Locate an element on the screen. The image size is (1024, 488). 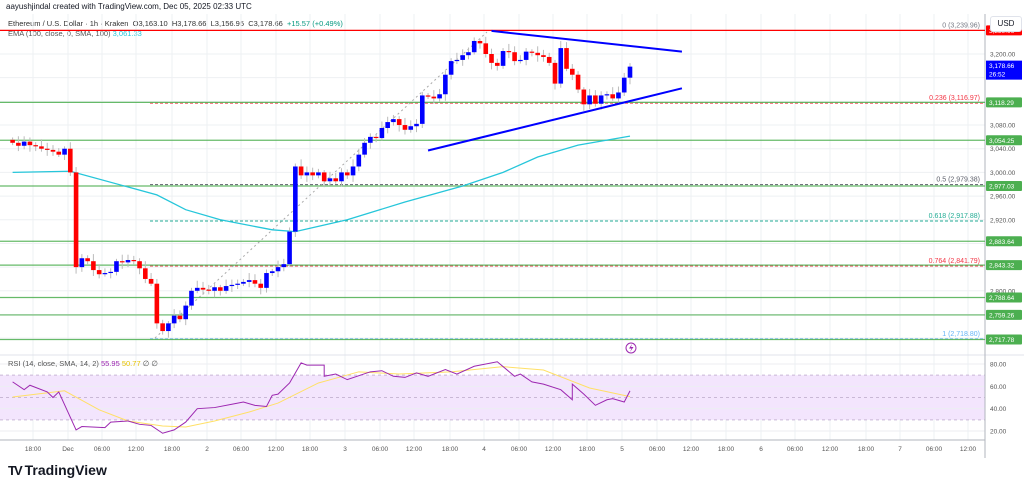
tradingview-logo: TV TradingView is located at coordinates (57, 470).